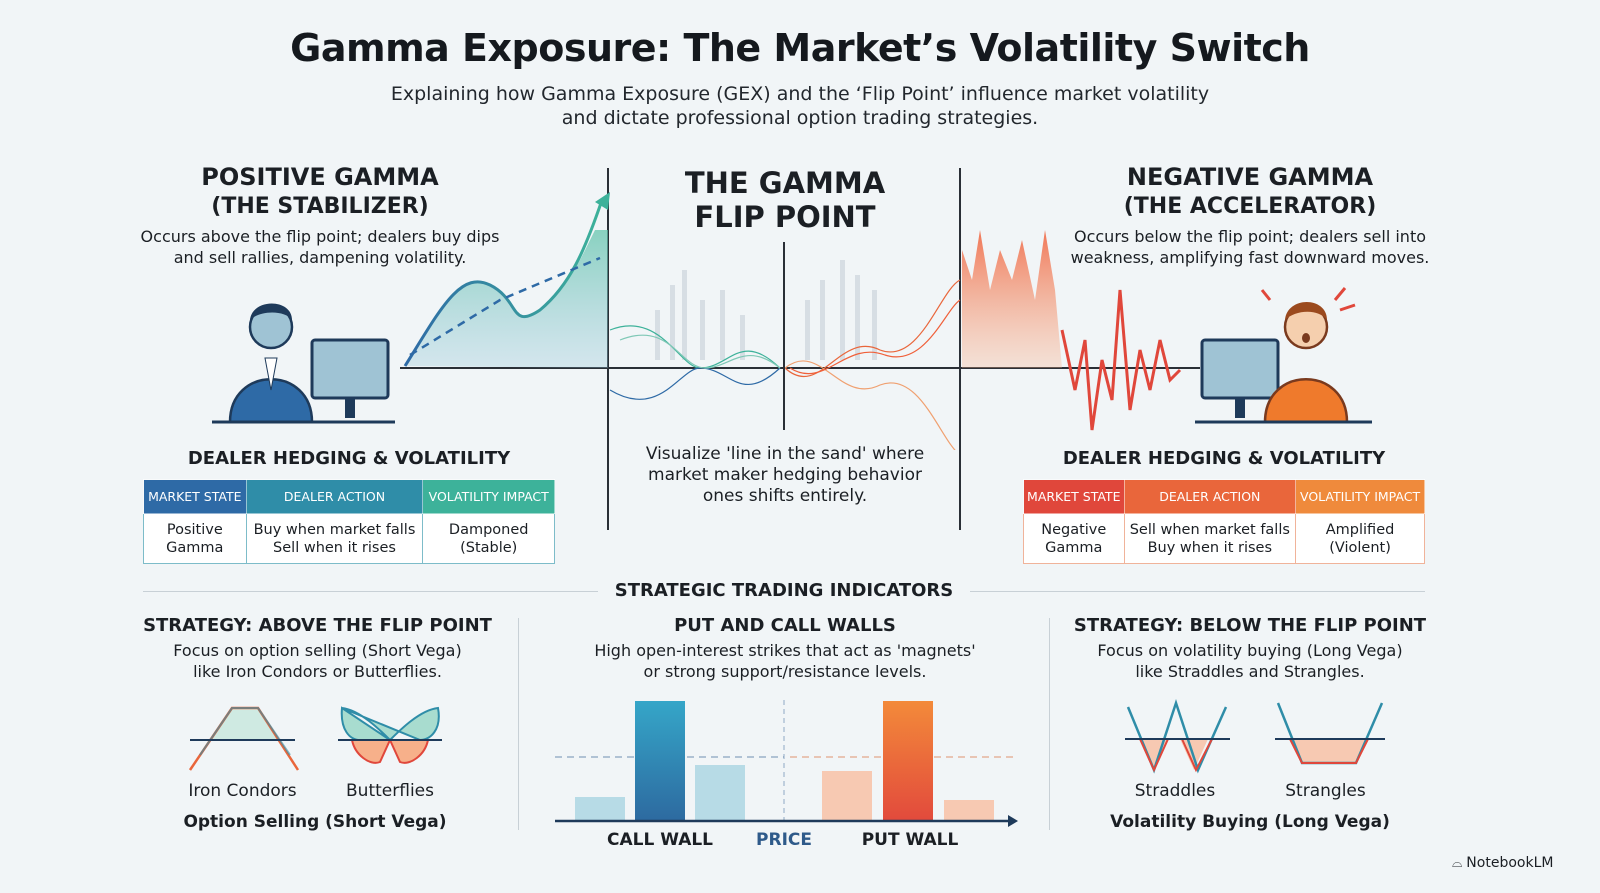 This screenshot has height=893, width=1600. Describe the element at coordinates (1013, 821) in the screenshot. I see `arrow-right-icon` at that location.